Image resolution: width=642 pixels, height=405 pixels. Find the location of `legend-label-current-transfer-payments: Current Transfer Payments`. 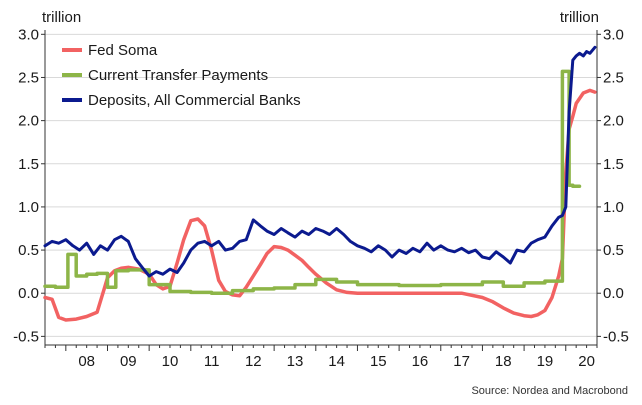

legend-label-current-transfer-payments: Current Transfer Payments is located at coordinates (178, 75).